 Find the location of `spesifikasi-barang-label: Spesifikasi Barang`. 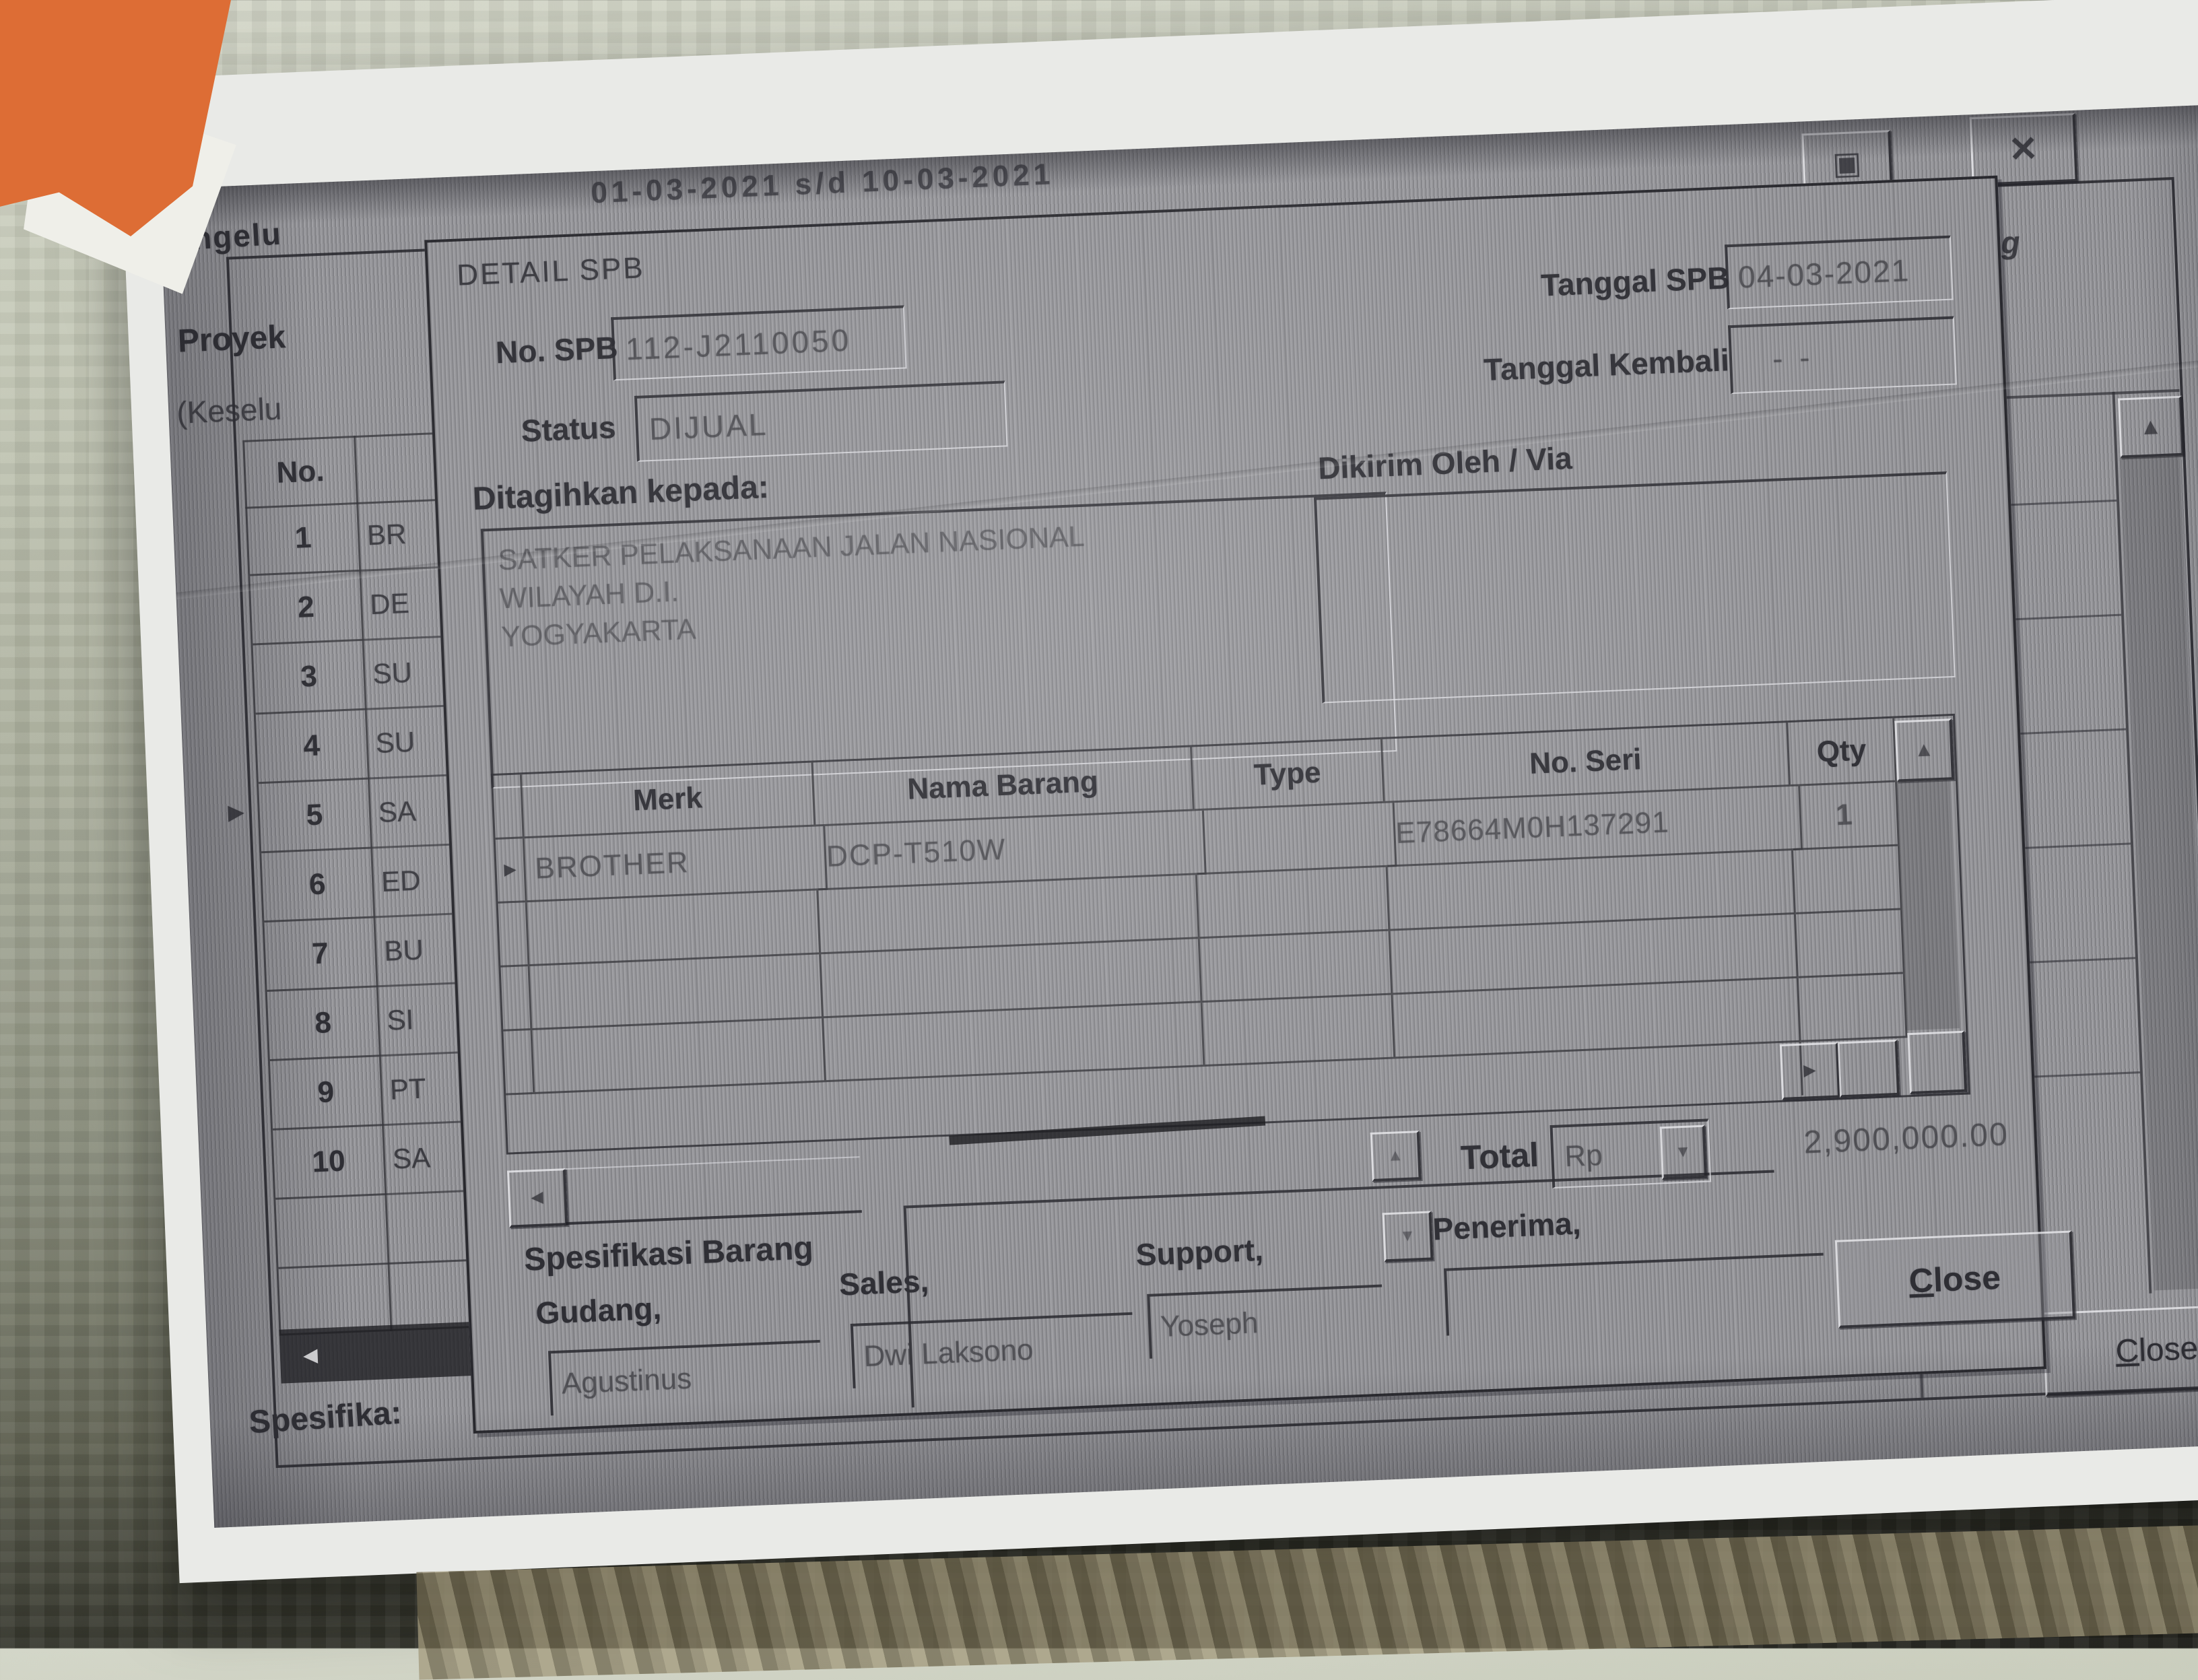

spesifikasi-barang-label: Spesifikasi Barang is located at coordinates (668, 1254).